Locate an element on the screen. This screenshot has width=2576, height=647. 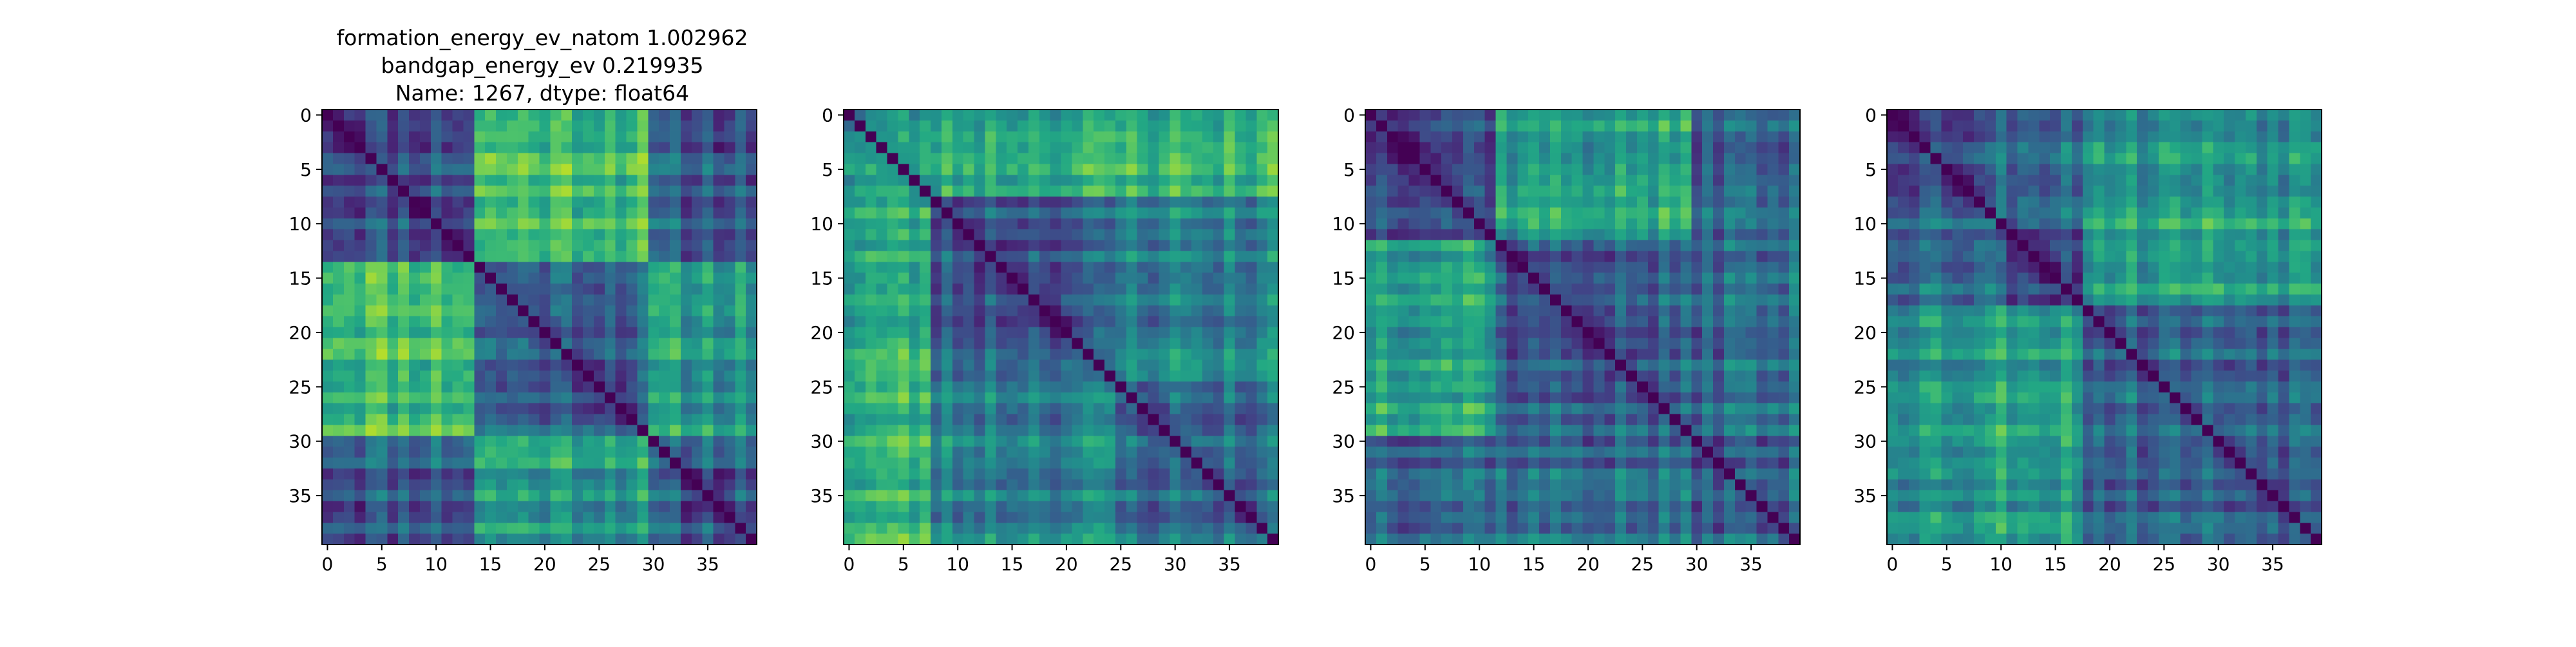
x-tick-label: 25 is located at coordinates (1642, 564).